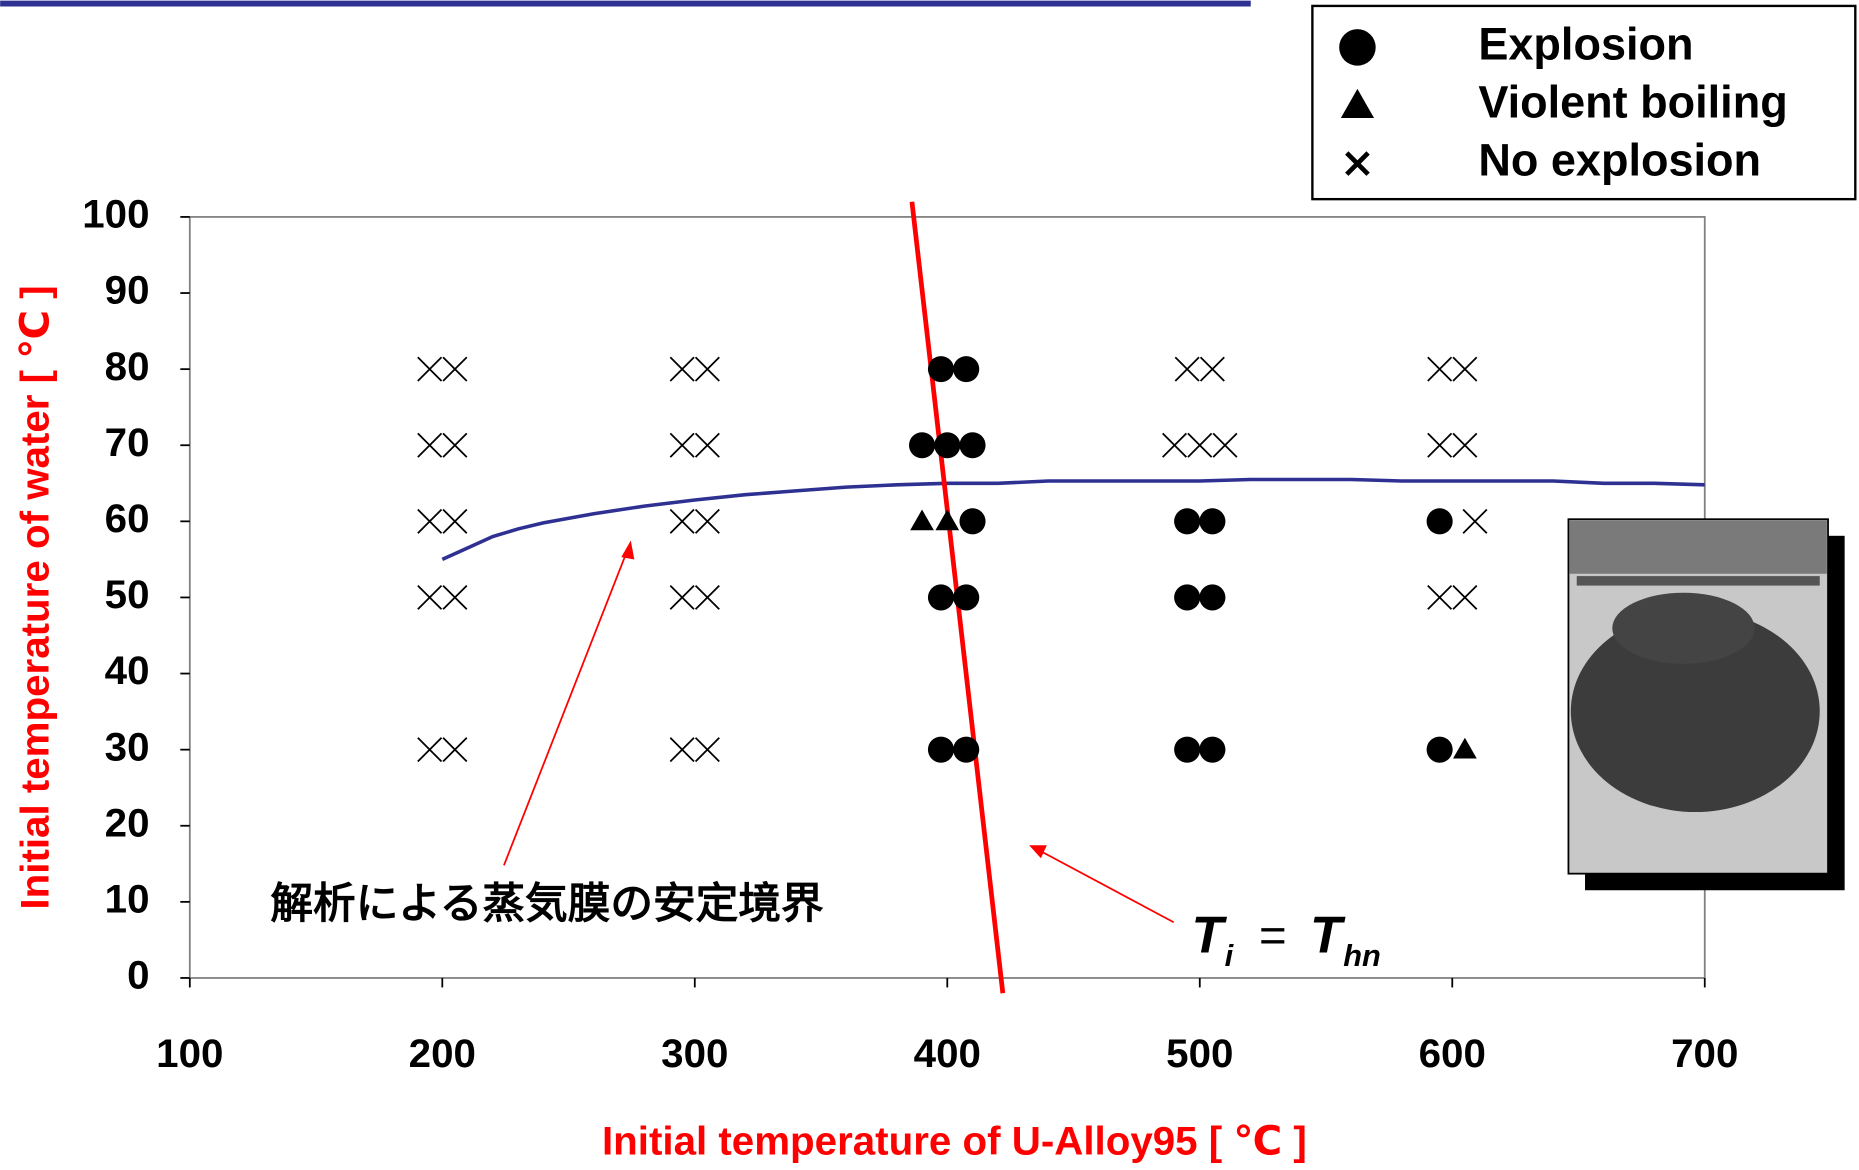 The image size is (1859, 1170). What do you see at coordinates (1619, 159) in the screenshot?
I see `legend-label: No explosion` at bounding box center [1619, 159].